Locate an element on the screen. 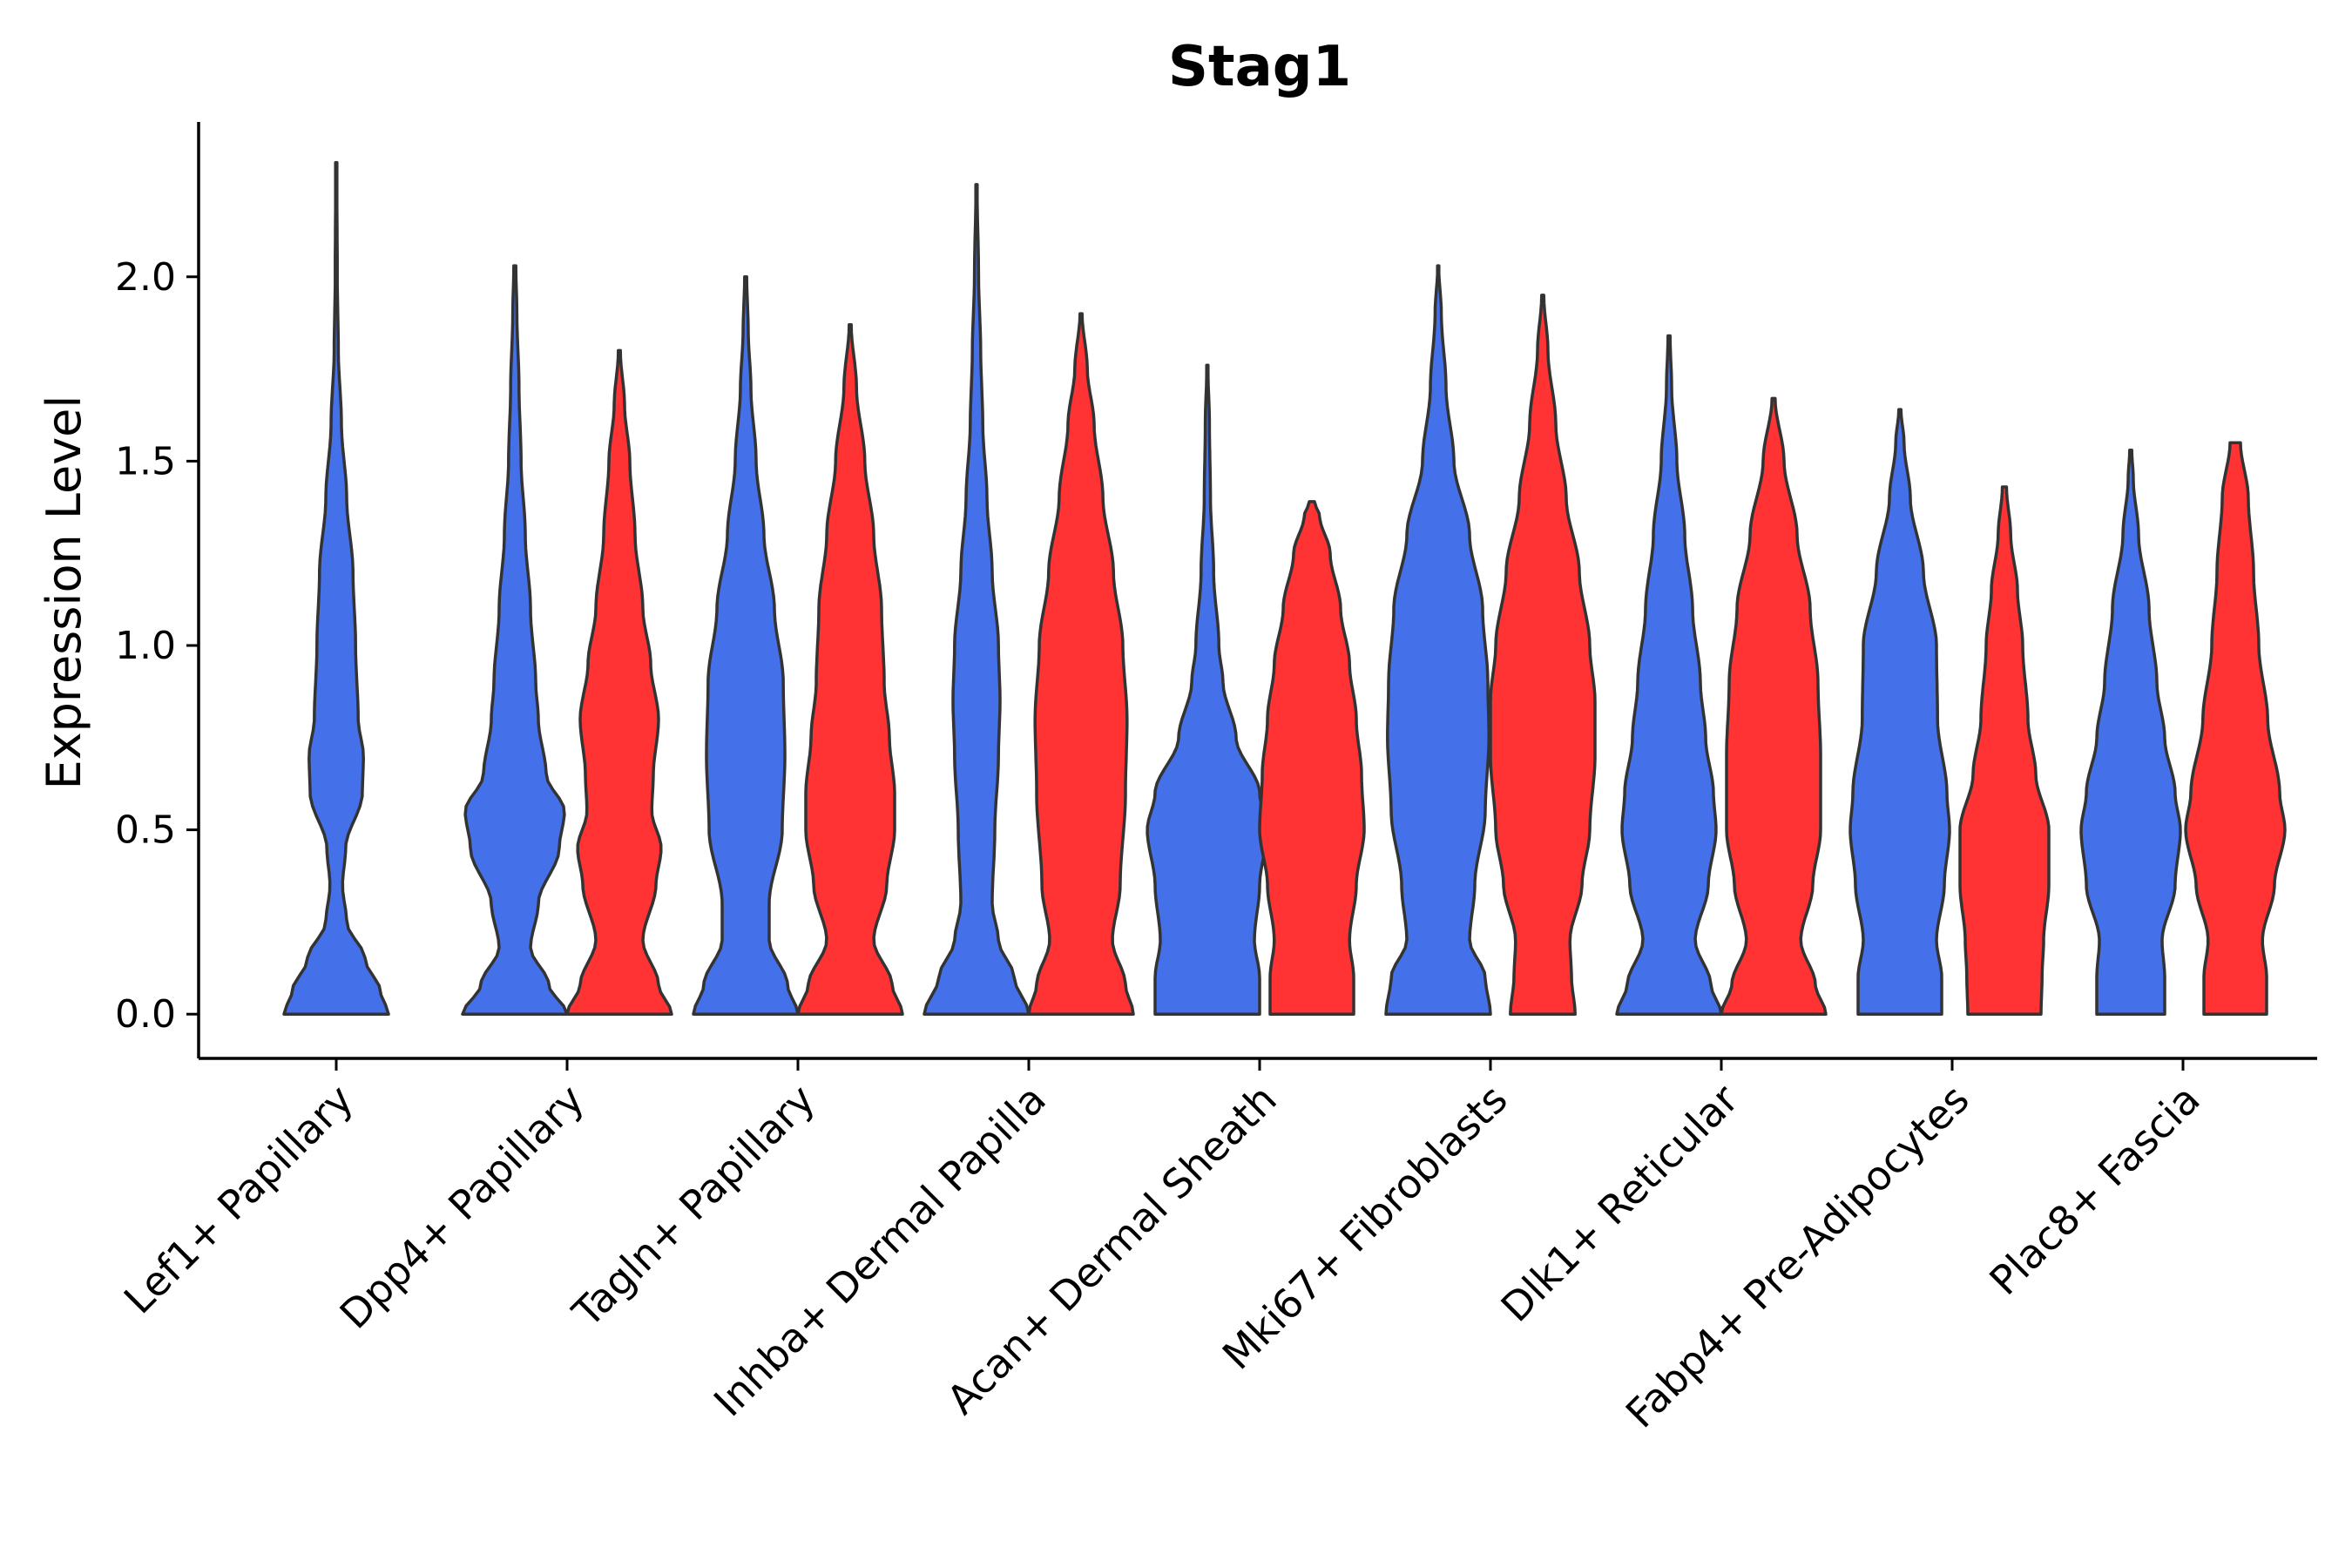  x-tick-label: Plac8+ Fascia is located at coordinates (2094, 1190).